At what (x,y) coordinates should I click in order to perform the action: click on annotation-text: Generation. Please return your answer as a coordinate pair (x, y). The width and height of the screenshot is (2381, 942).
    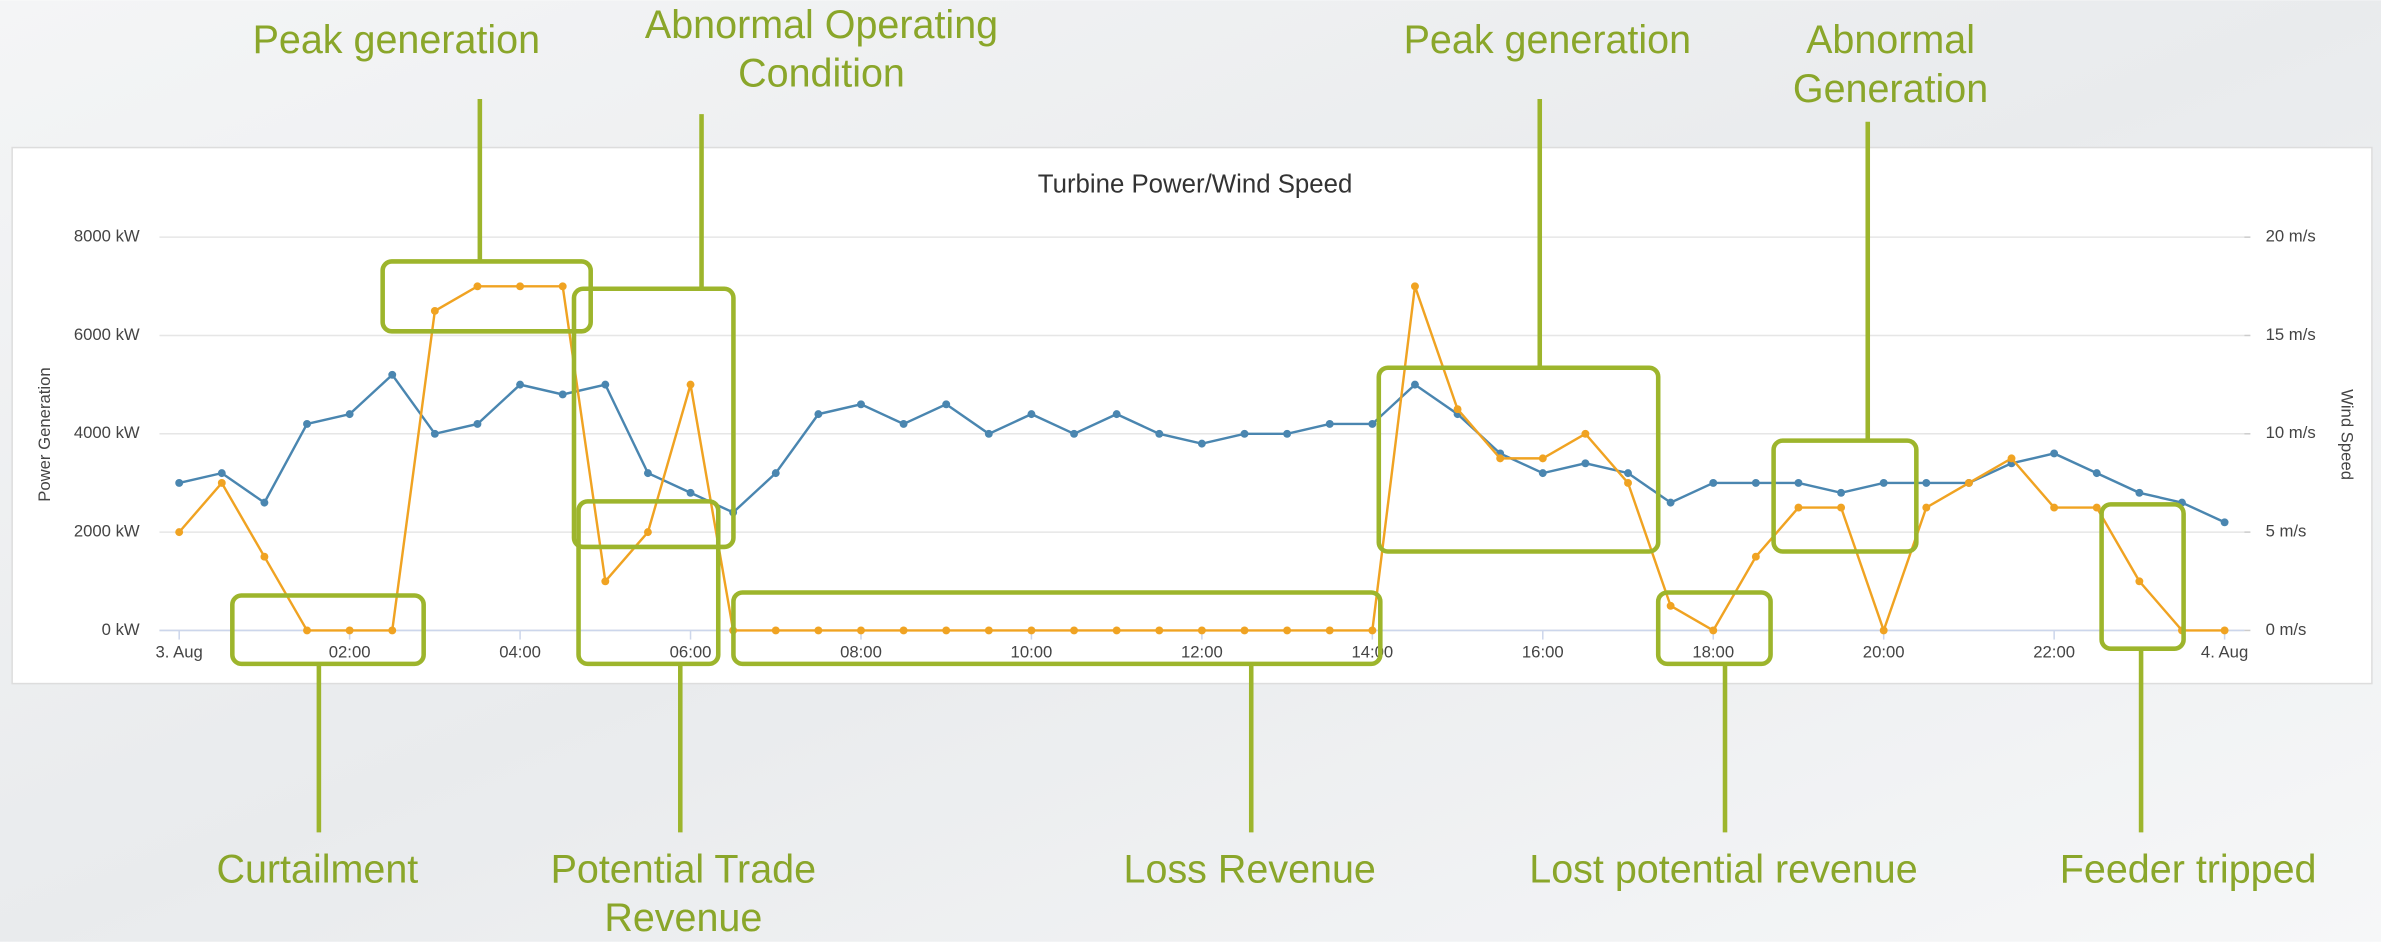
    Looking at the image, I should click on (1890, 89).